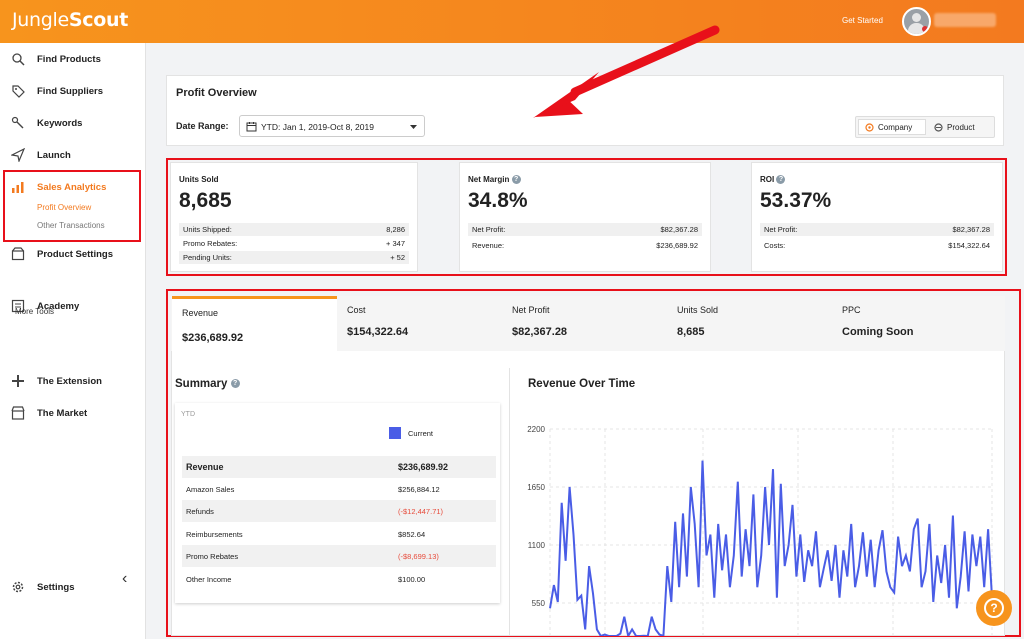 The image size is (1024, 639). I want to click on sidebar-item-label: Product Settings, so click(75, 254).